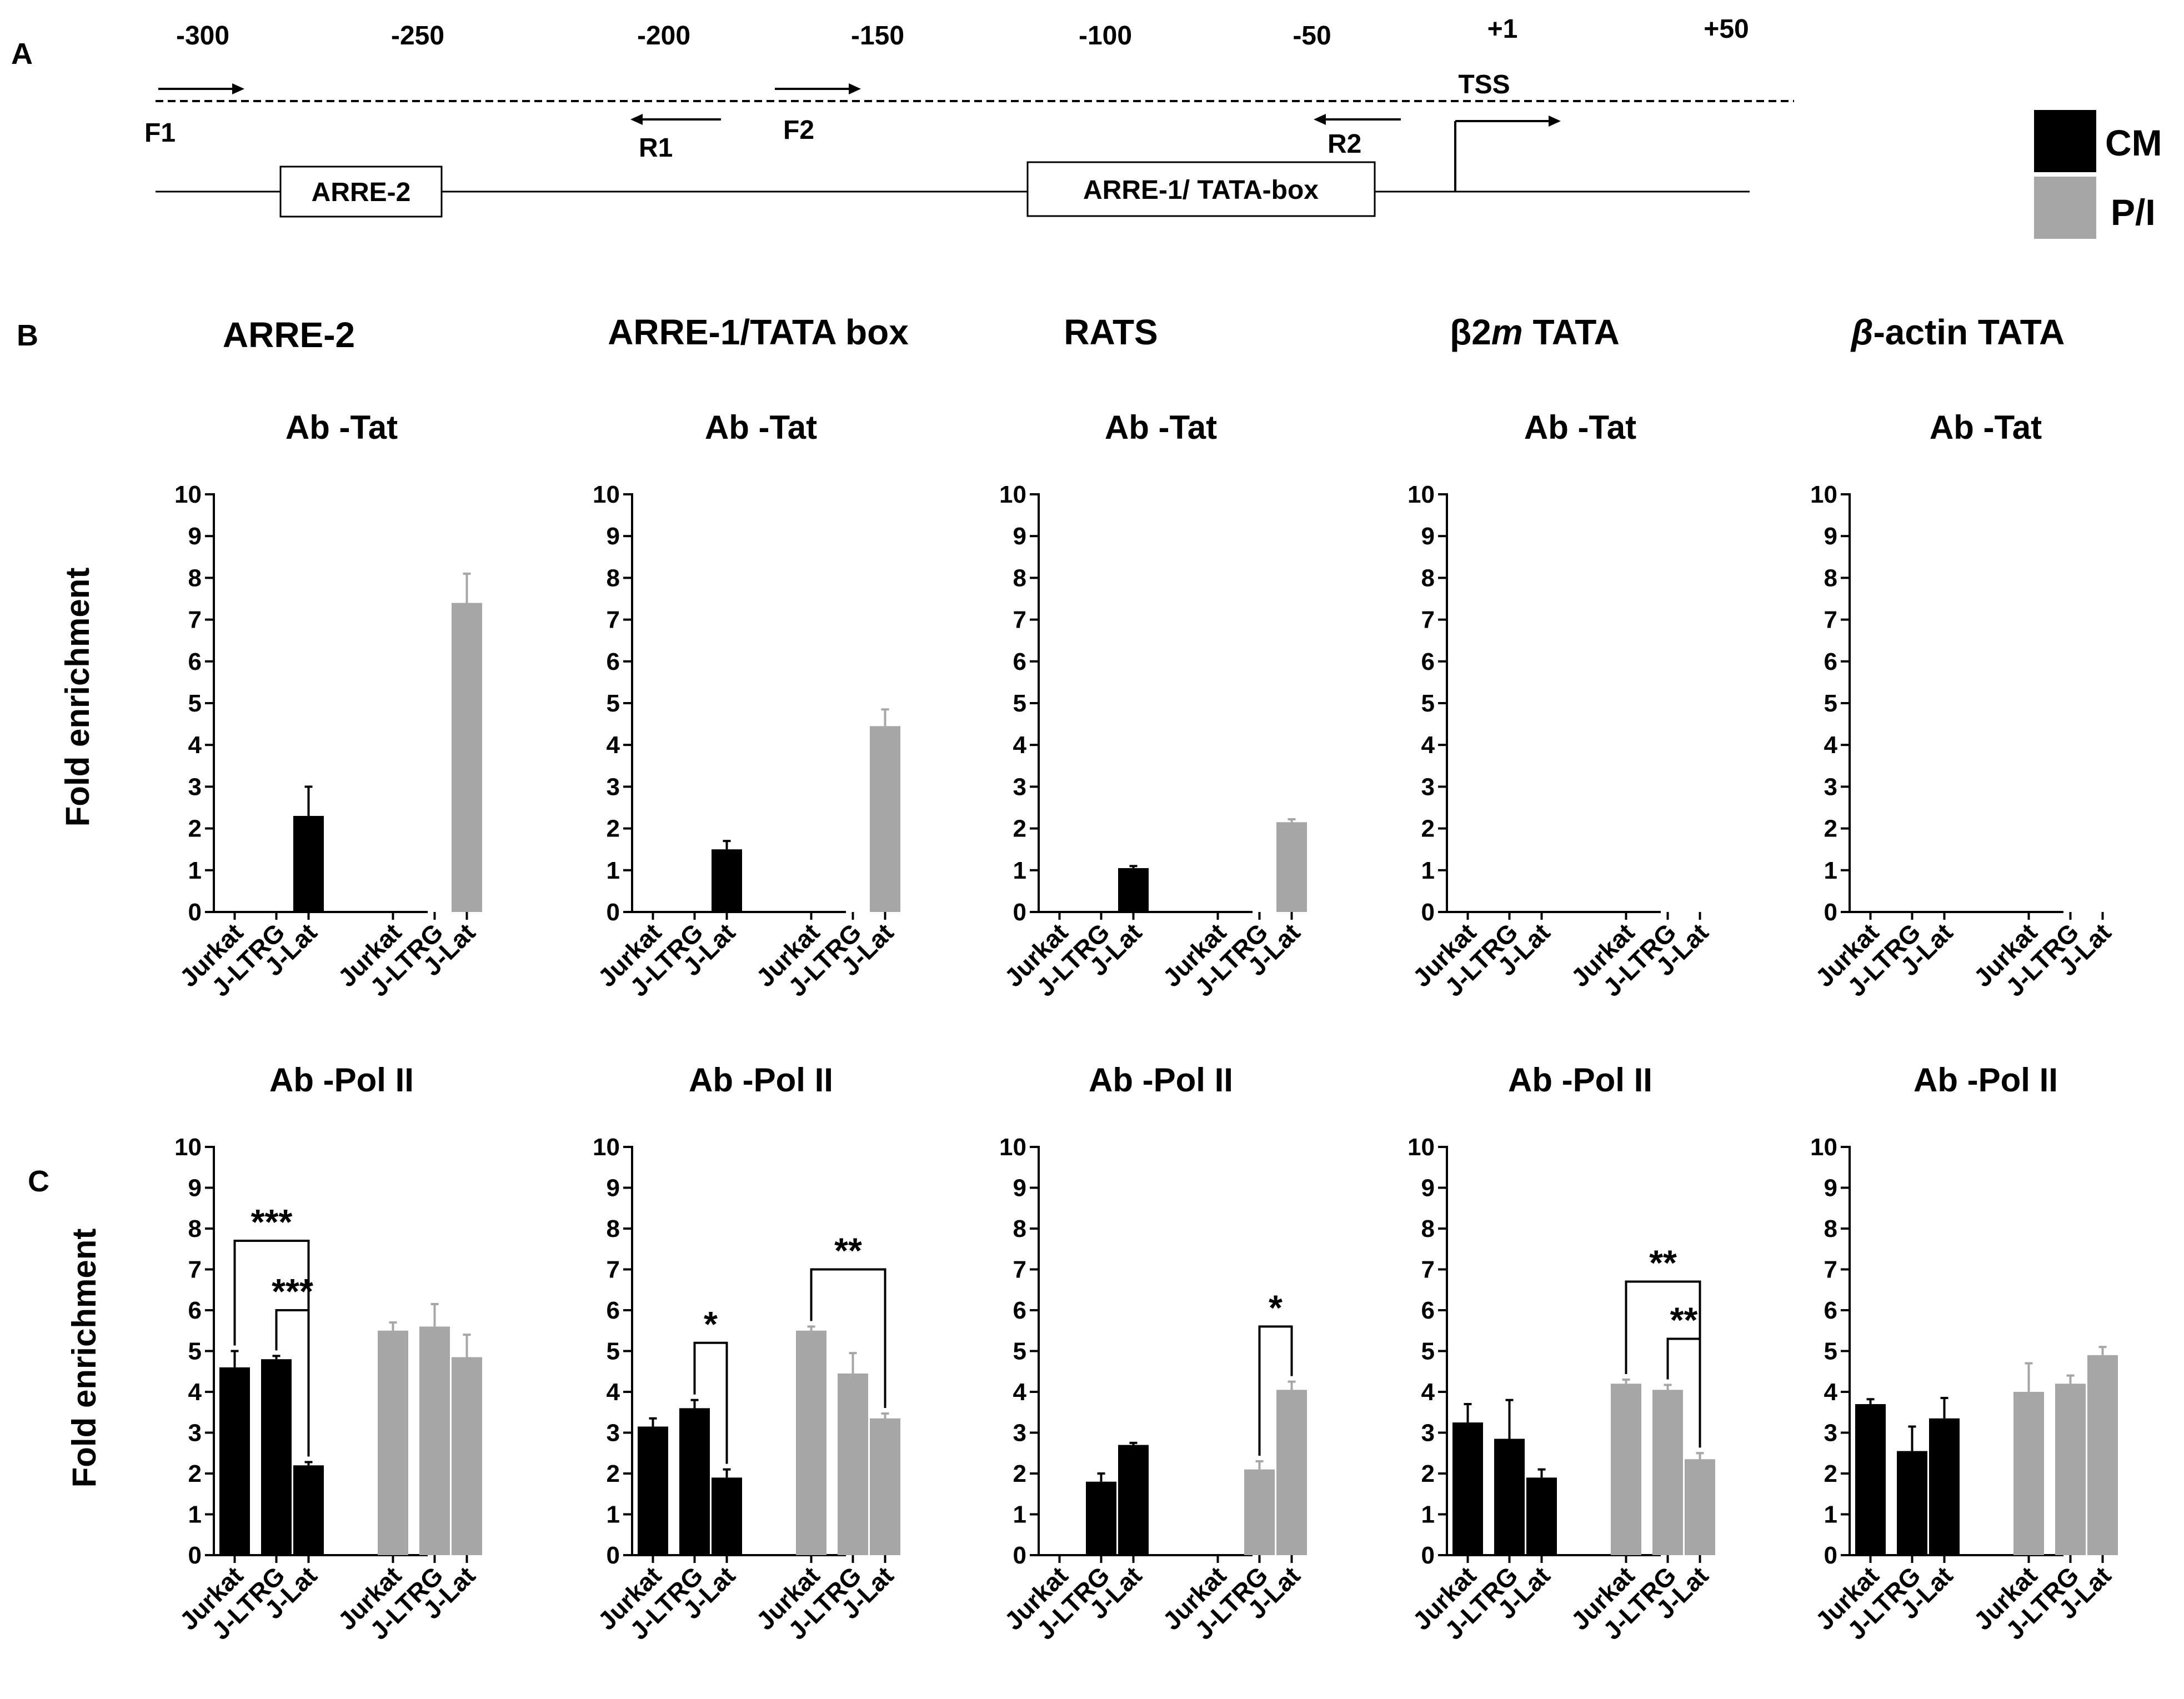 The image size is (2184, 1699). I want to click on legend: CM P/I, so click(2098, 174).